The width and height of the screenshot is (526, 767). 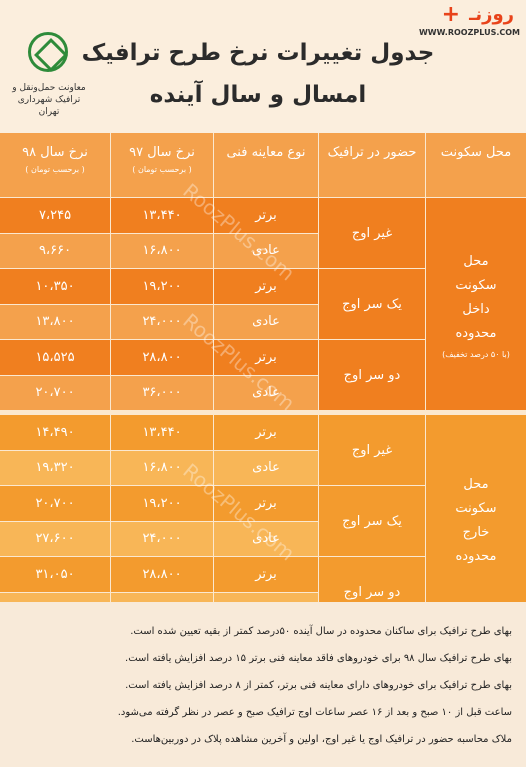 I want to click on brand-logo: روزنـ + WWW.ROOZPLUS.COM, so click(x=469, y=21).